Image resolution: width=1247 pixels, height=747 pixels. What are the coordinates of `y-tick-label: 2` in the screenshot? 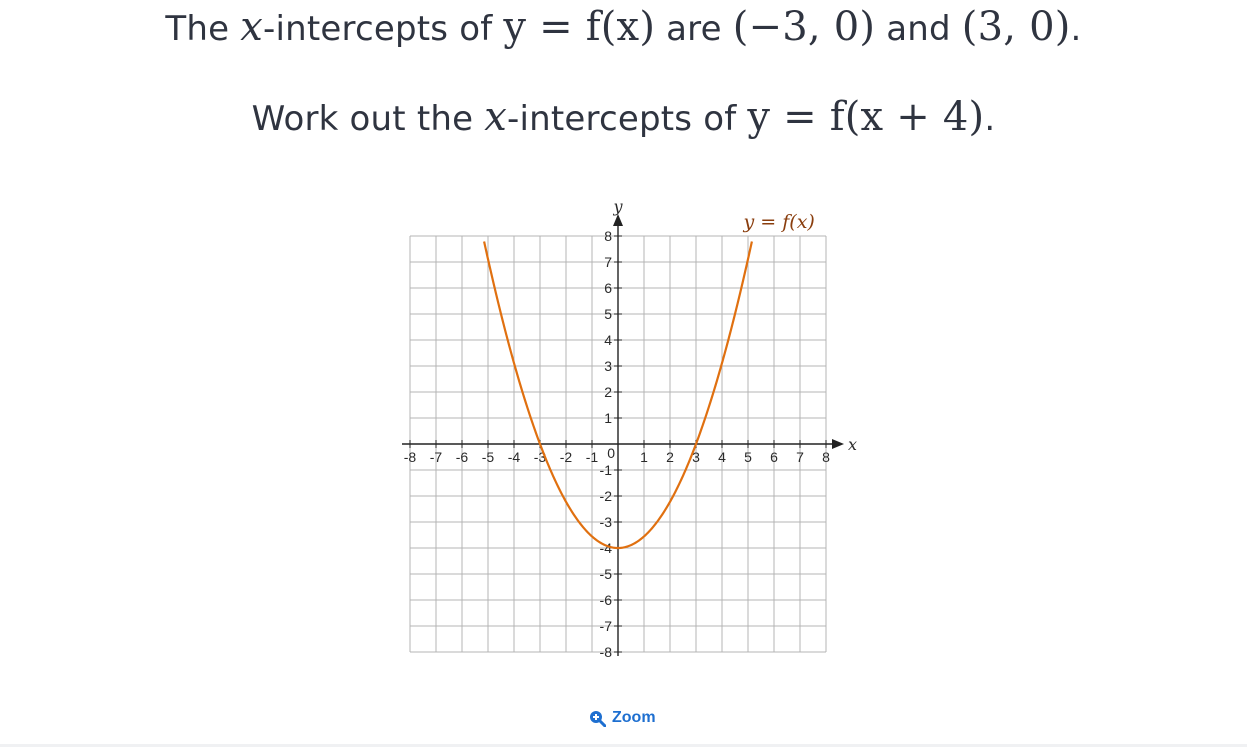 It's located at (608, 392).